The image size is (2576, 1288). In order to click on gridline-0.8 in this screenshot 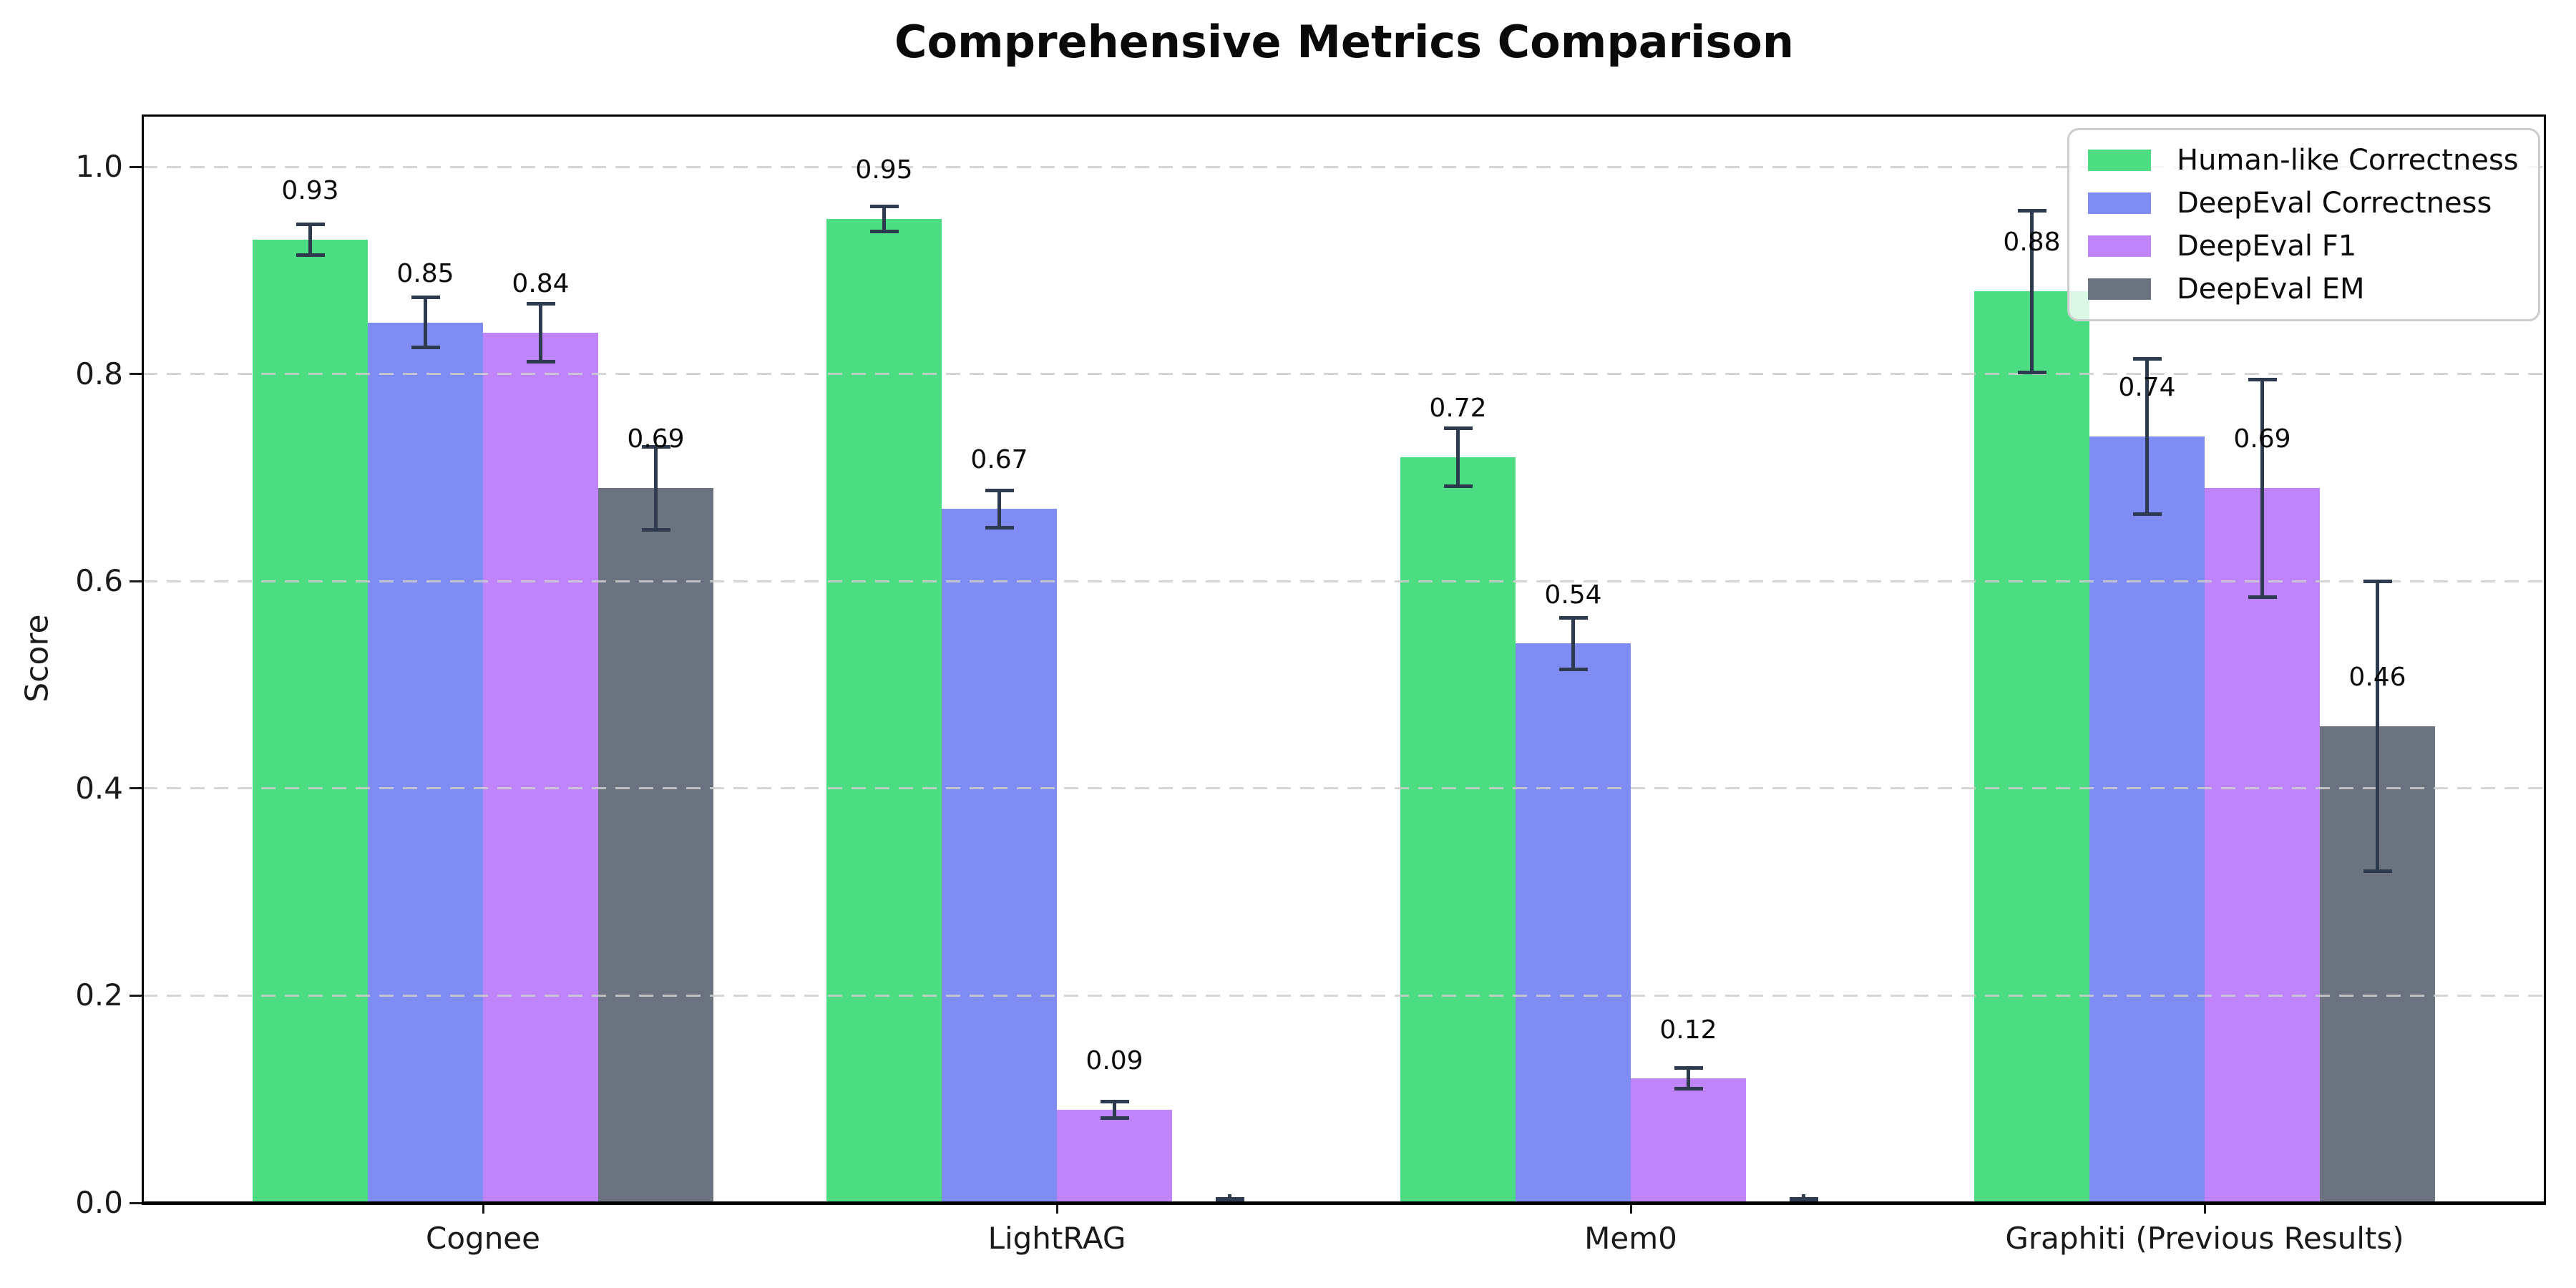, I will do `click(1344, 374)`.